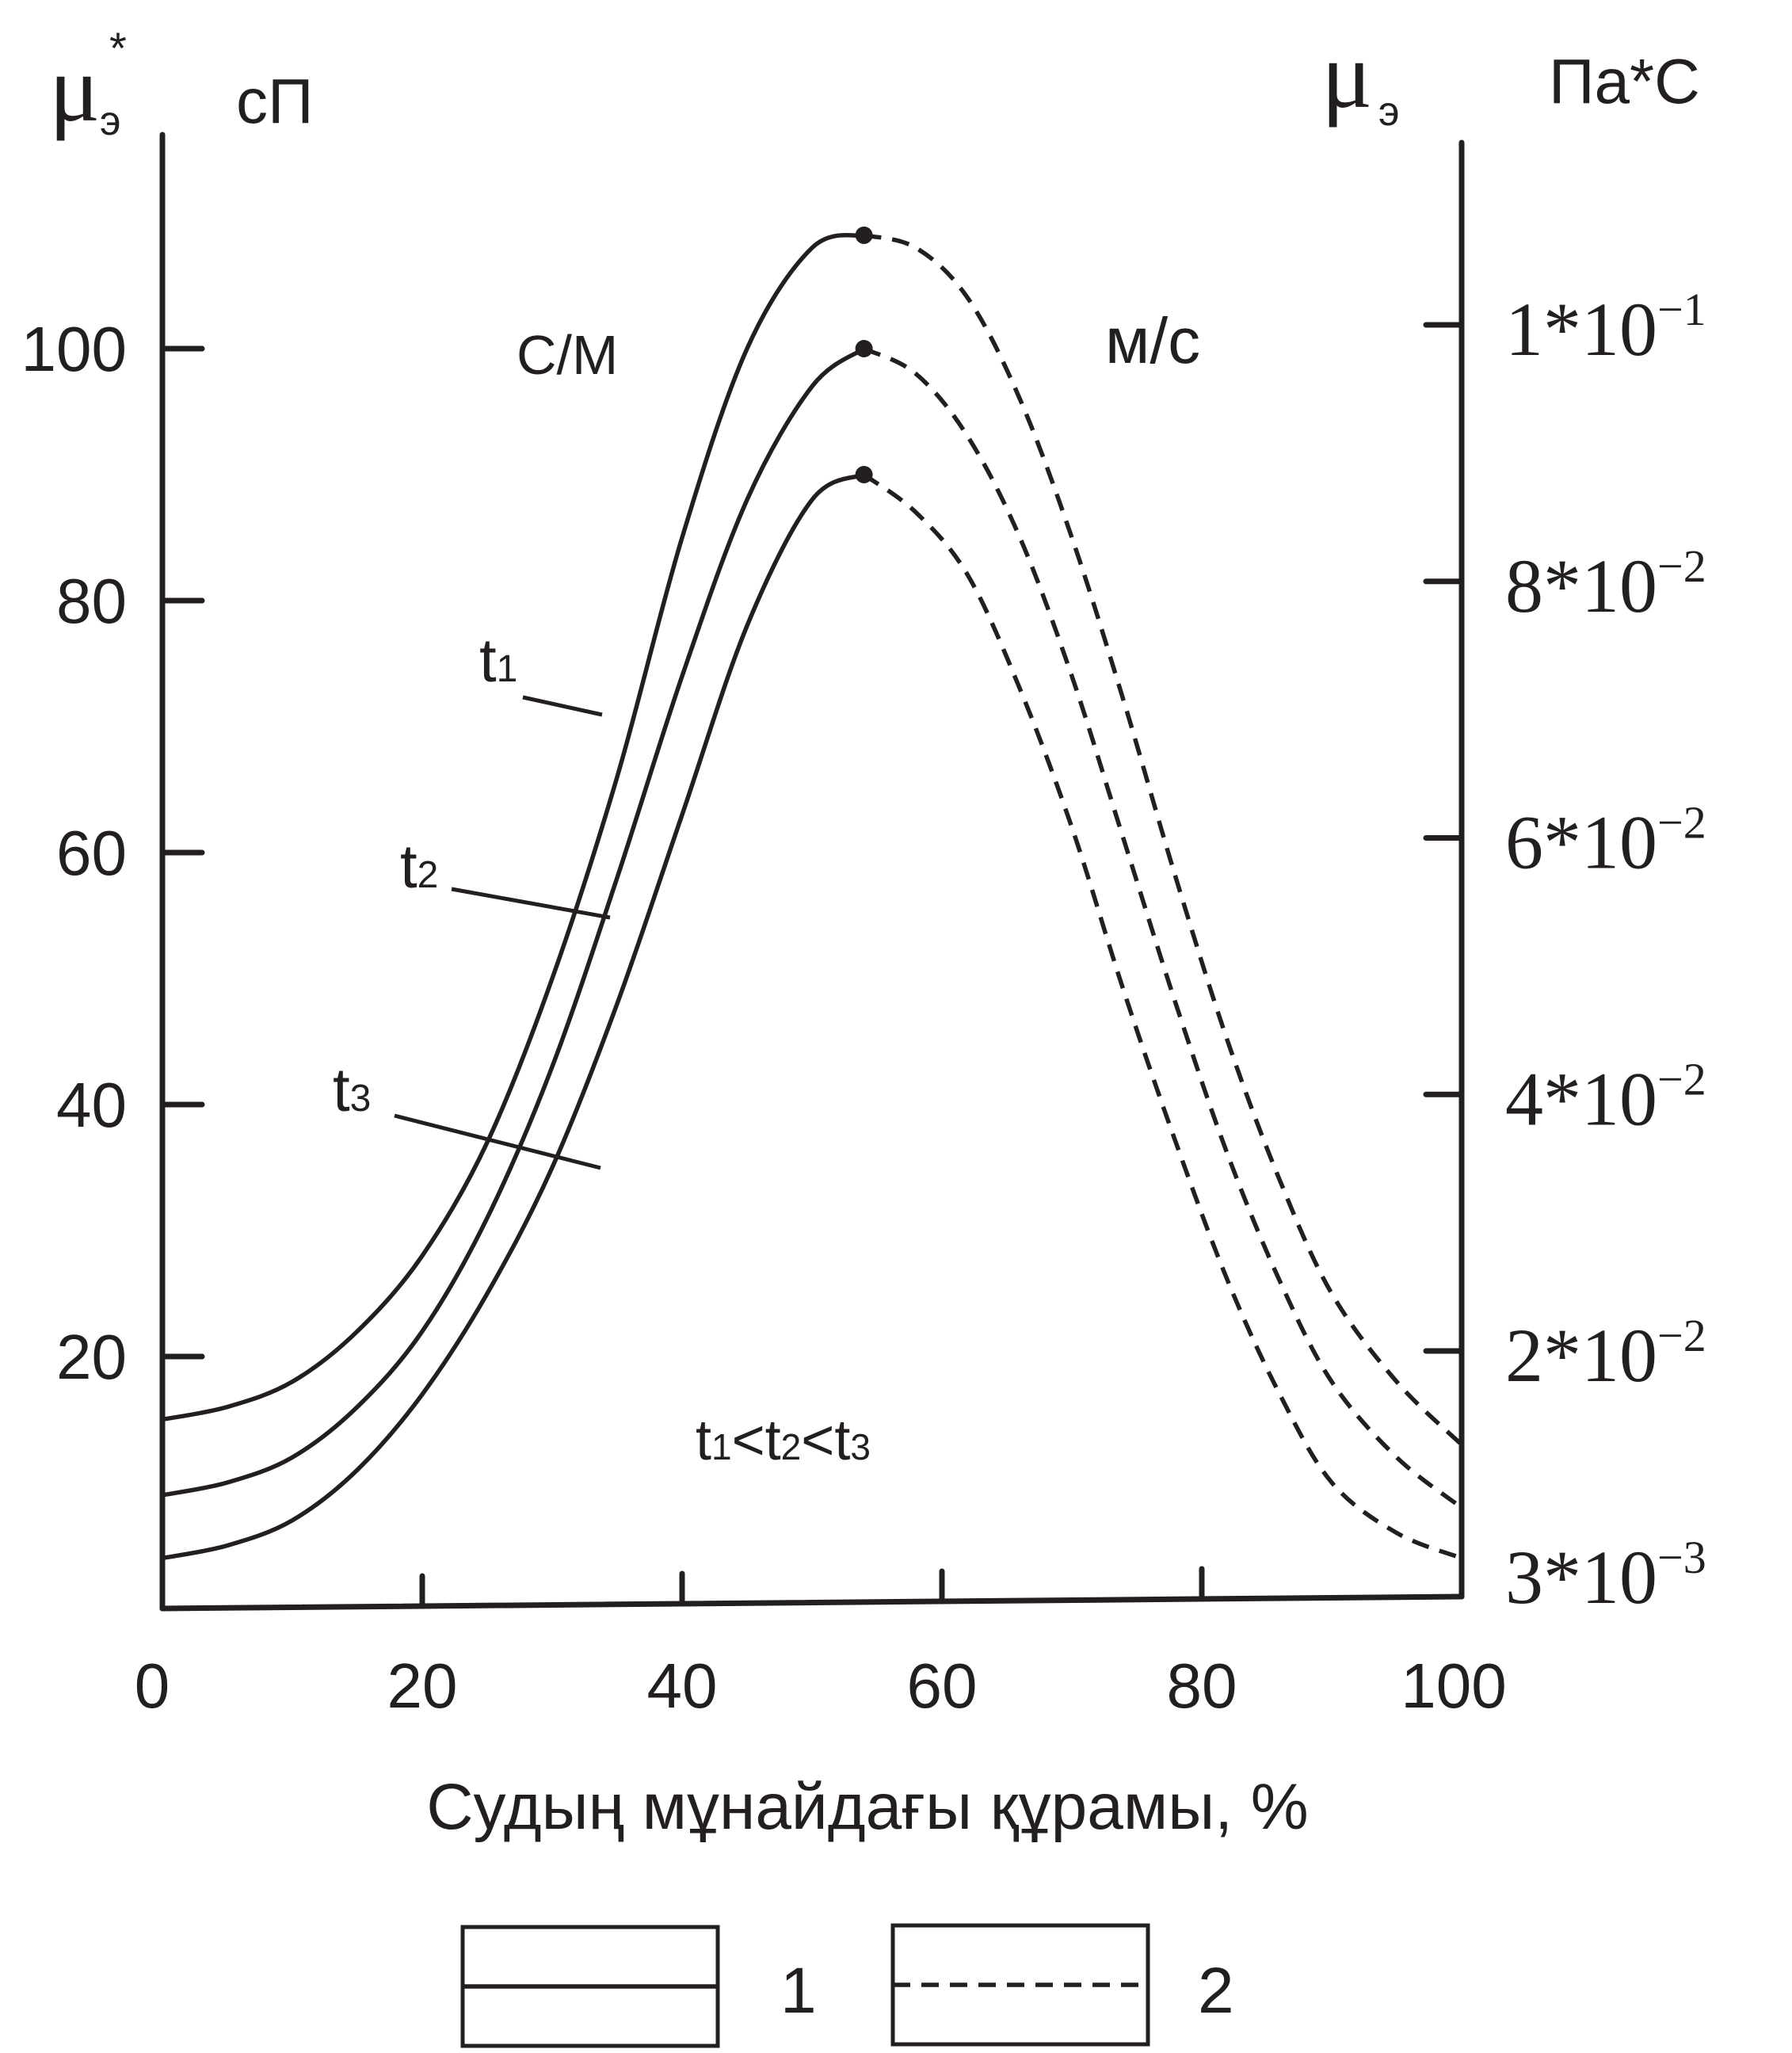  What do you see at coordinates (773, 1440) in the screenshot?
I see `condition-t2-base: t` at bounding box center [773, 1440].